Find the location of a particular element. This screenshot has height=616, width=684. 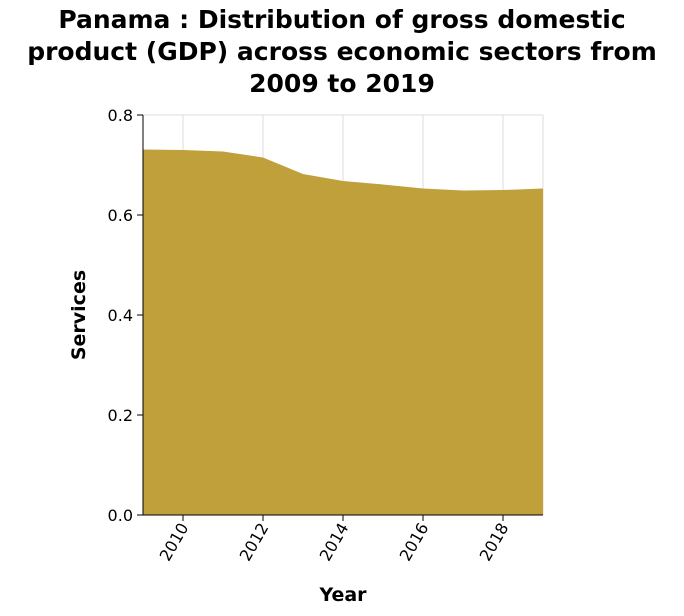

x-axis-title: Year is located at coordinates (342, 595).